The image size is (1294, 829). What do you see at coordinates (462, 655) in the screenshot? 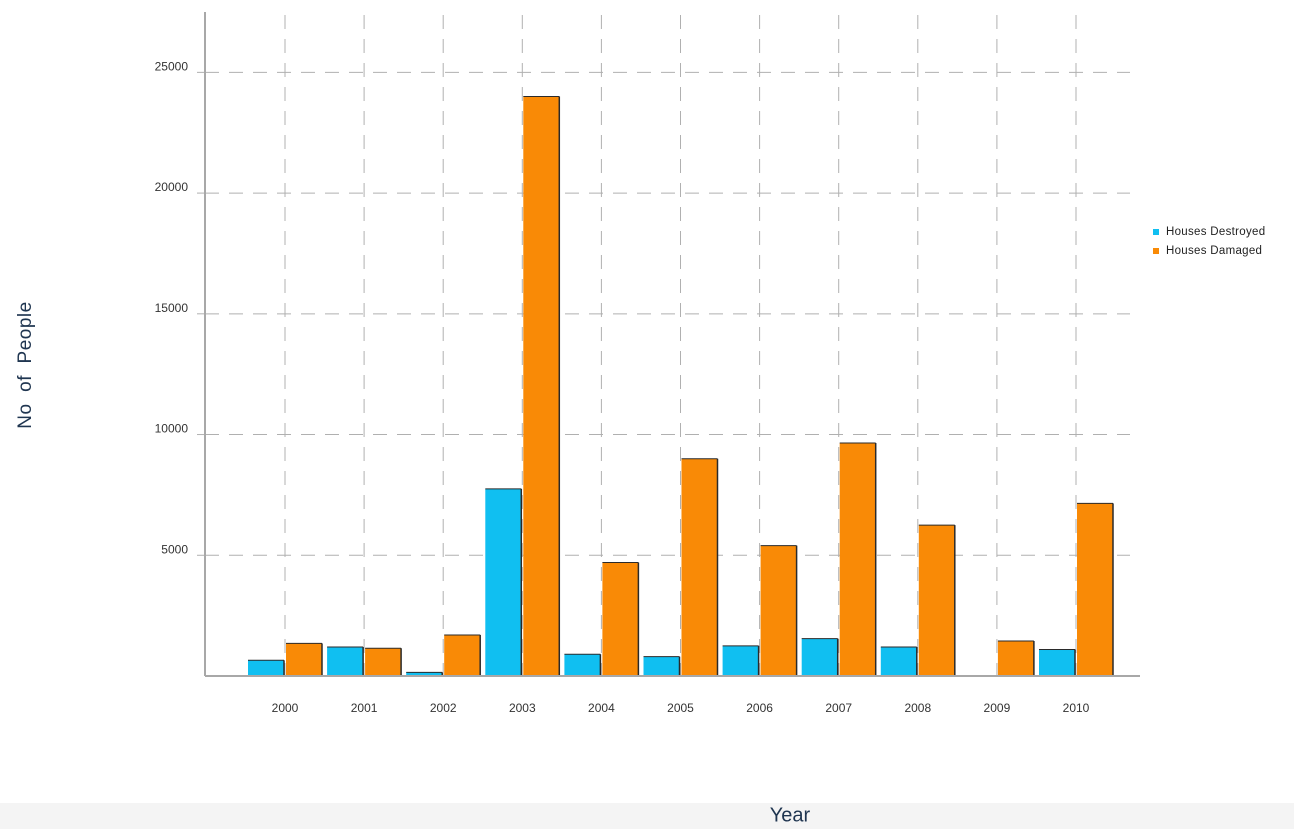
I see `bar-houses-damaged-2002` at bounding box center [462, 655].